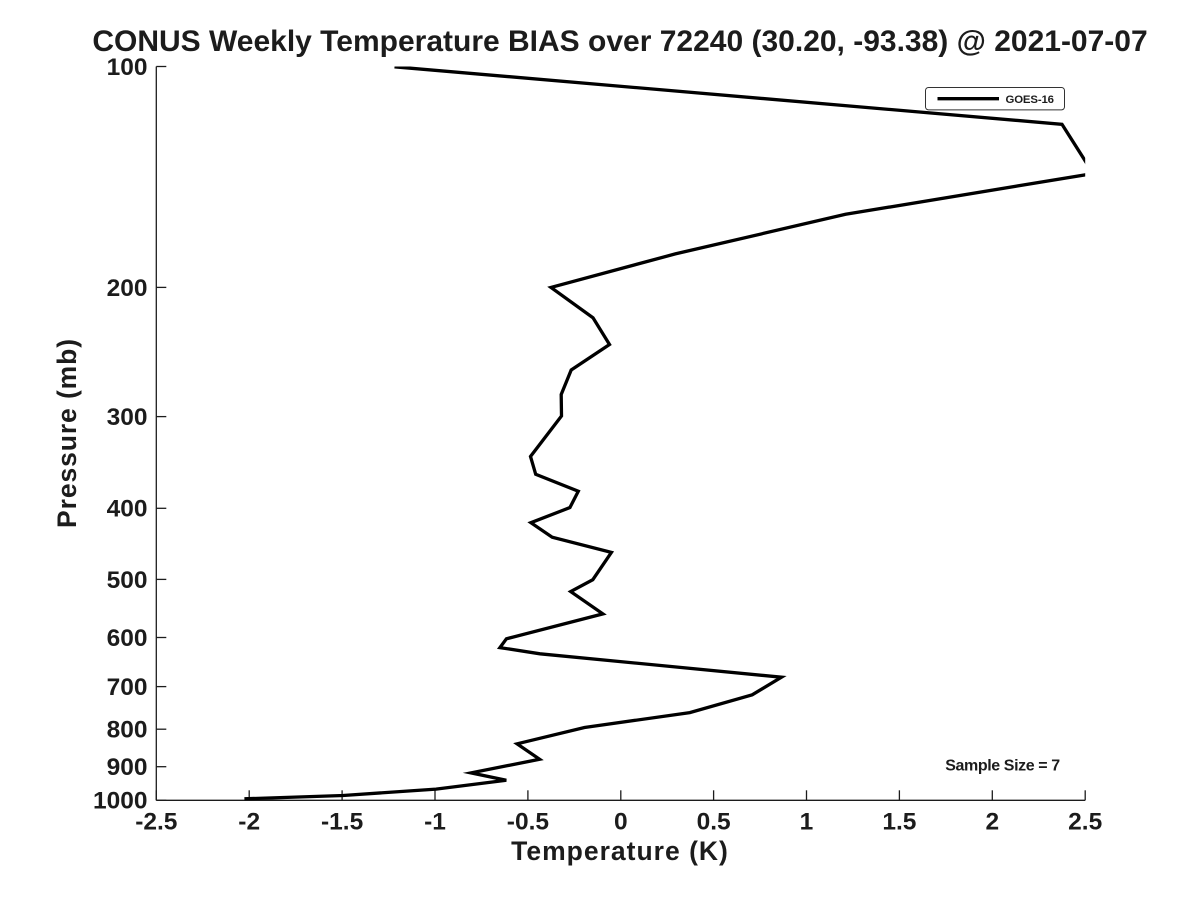  What do you see at coordinates (1085, 822) in the screenshot?
I see `svg-text: 2.5` at bounding box center [1085, 822].